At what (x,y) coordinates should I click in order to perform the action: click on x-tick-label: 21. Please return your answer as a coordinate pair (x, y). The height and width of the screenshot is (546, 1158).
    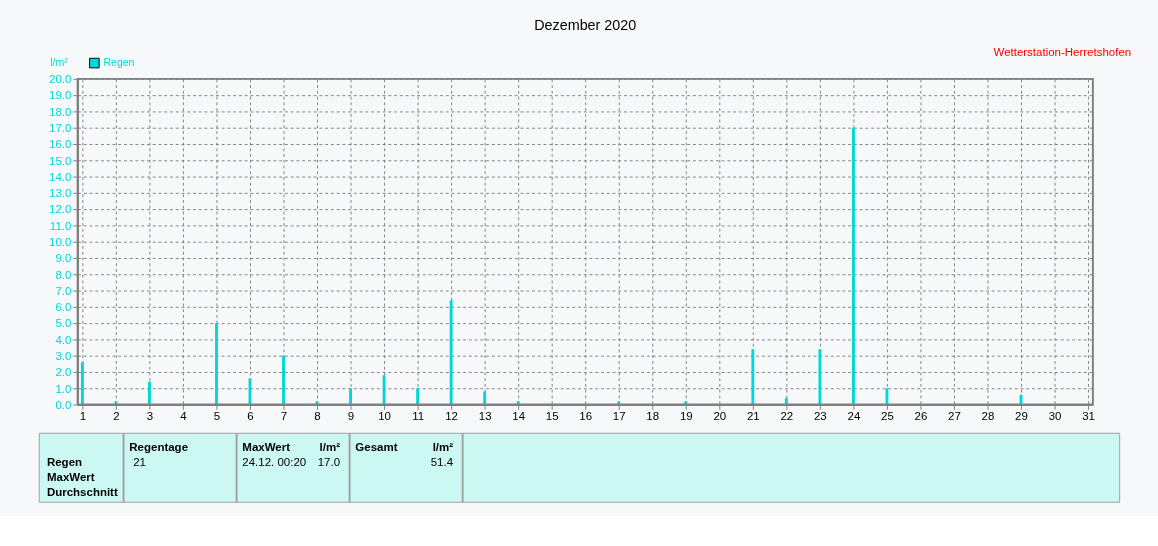
    Looking at the image, I should click on (753, 416).